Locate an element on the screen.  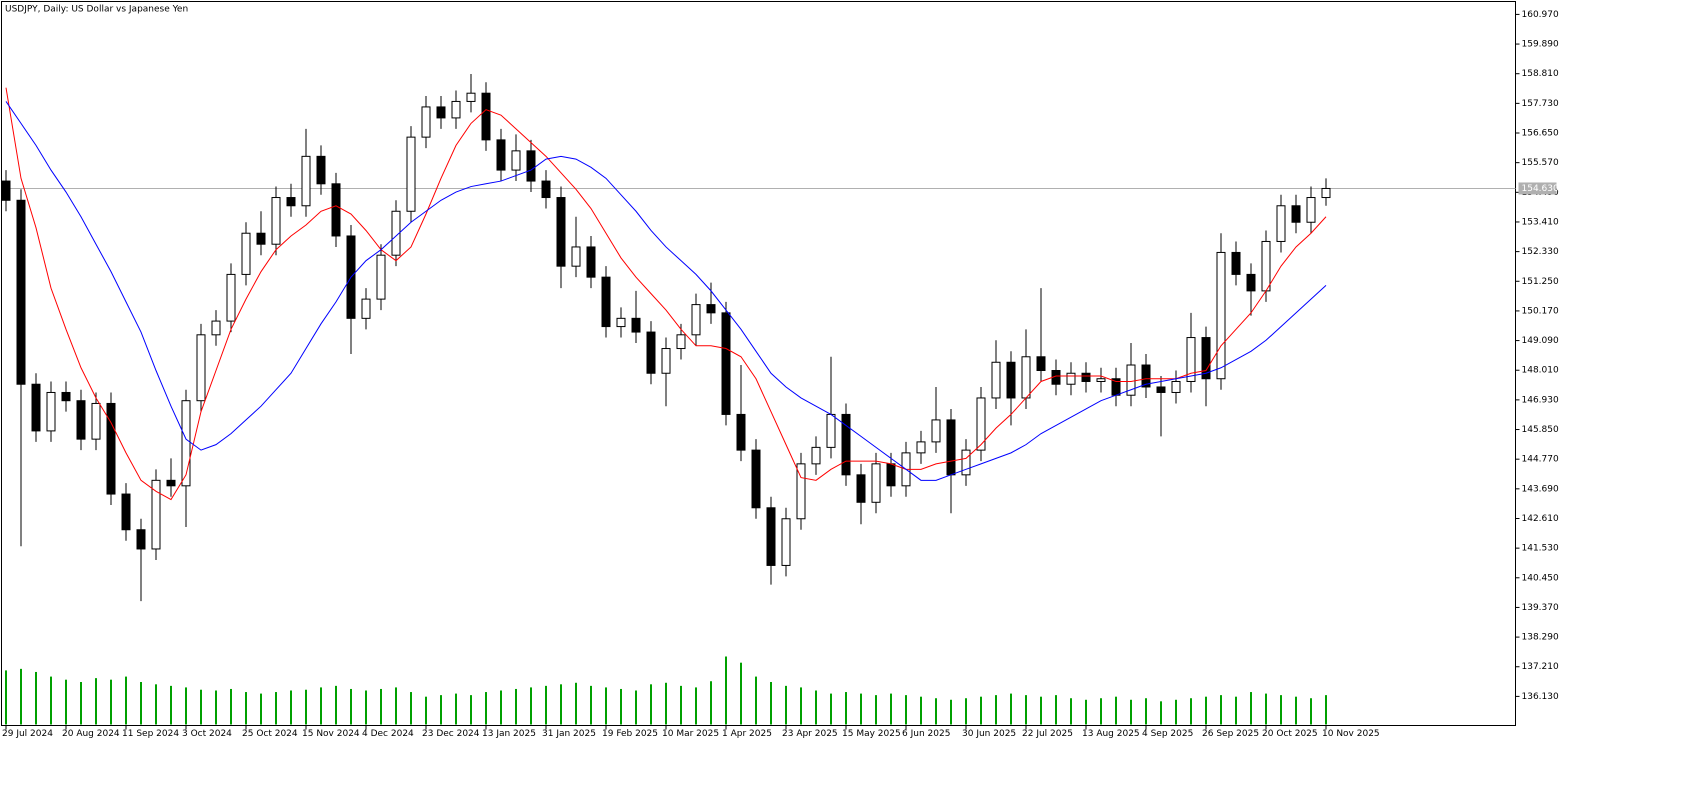
y-tick-label: 153.410 is located at coordinates (1540, 222).